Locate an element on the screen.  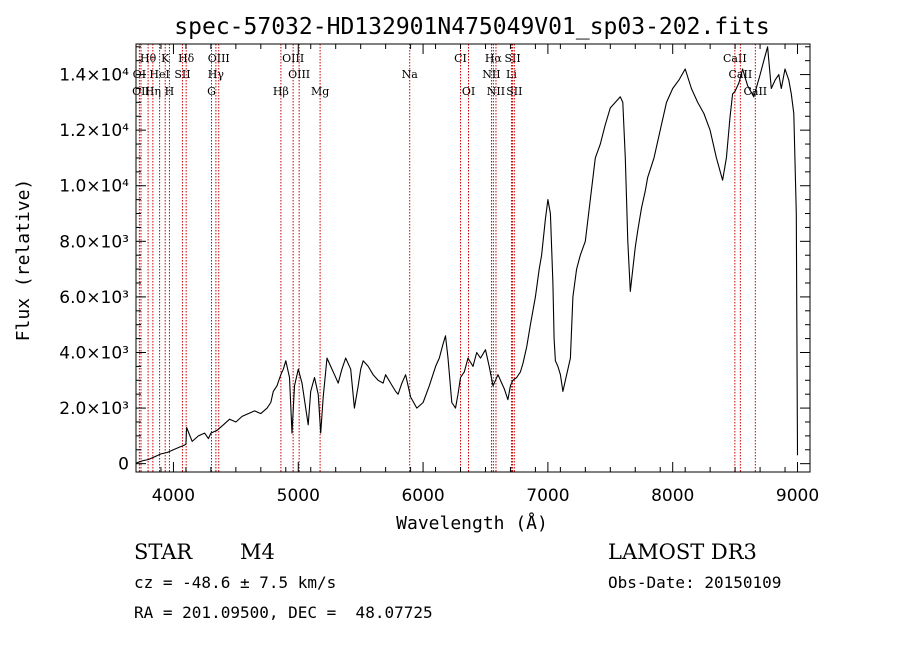
y-tick-label: 8.0×10³ is located at coordinates (94, 242).